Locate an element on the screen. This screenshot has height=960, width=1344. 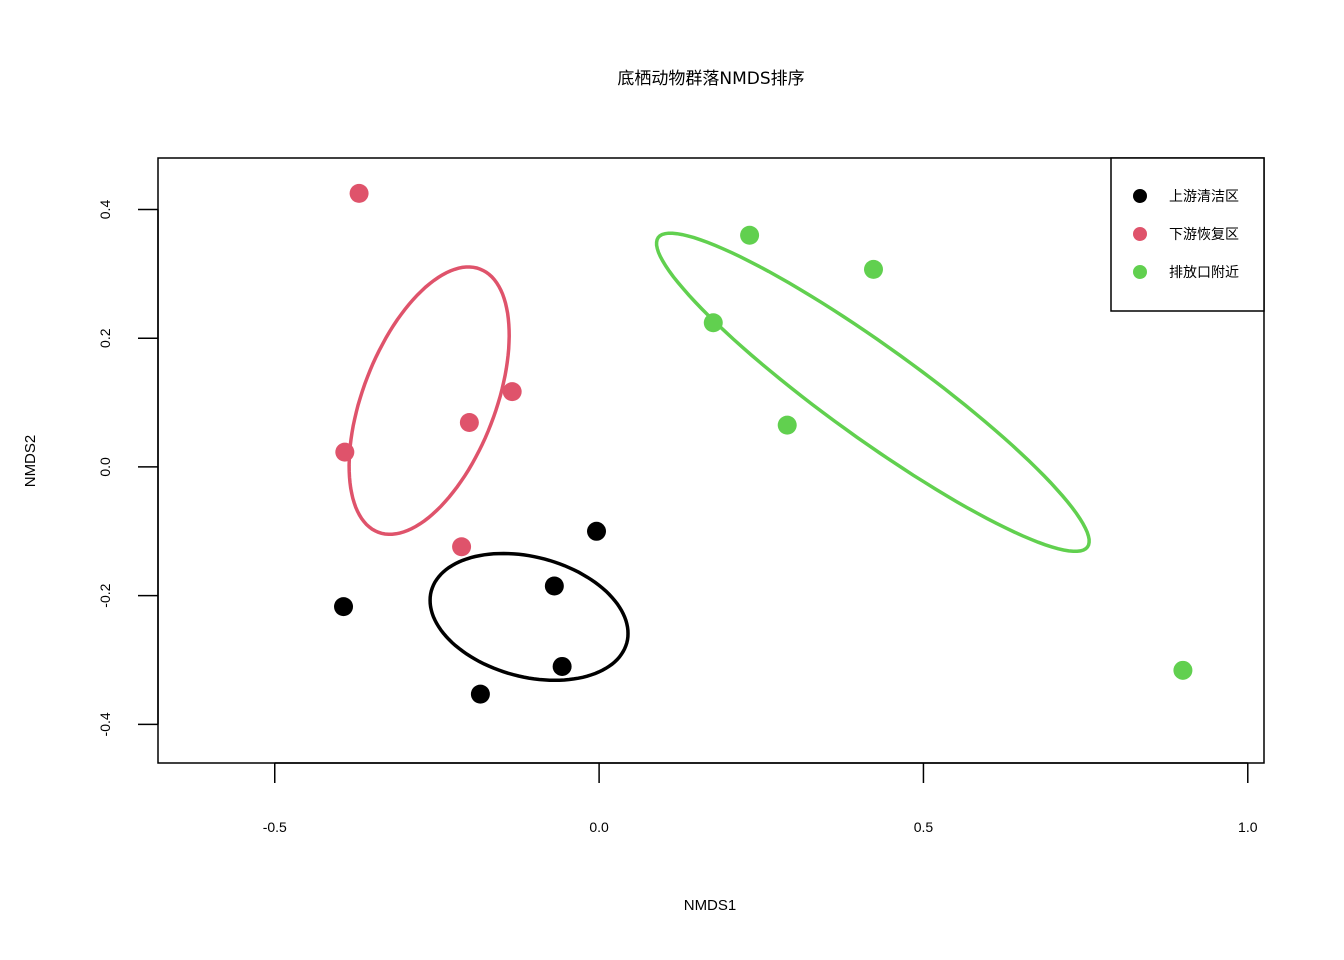
y-axis: -0.4 -0.2 0.0 0.2 0.4 is located at coordinates (128, 468).